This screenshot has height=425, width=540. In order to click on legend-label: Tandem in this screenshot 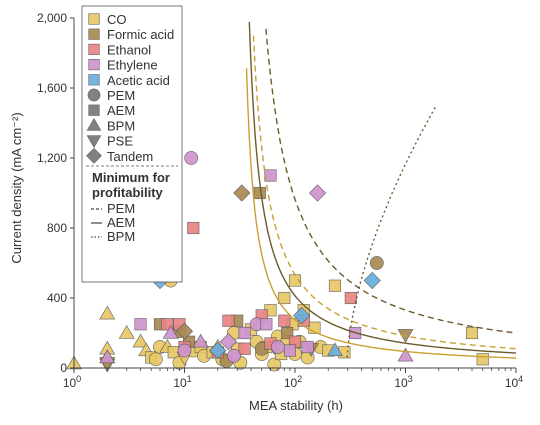, I will do `click(130, 156)`.